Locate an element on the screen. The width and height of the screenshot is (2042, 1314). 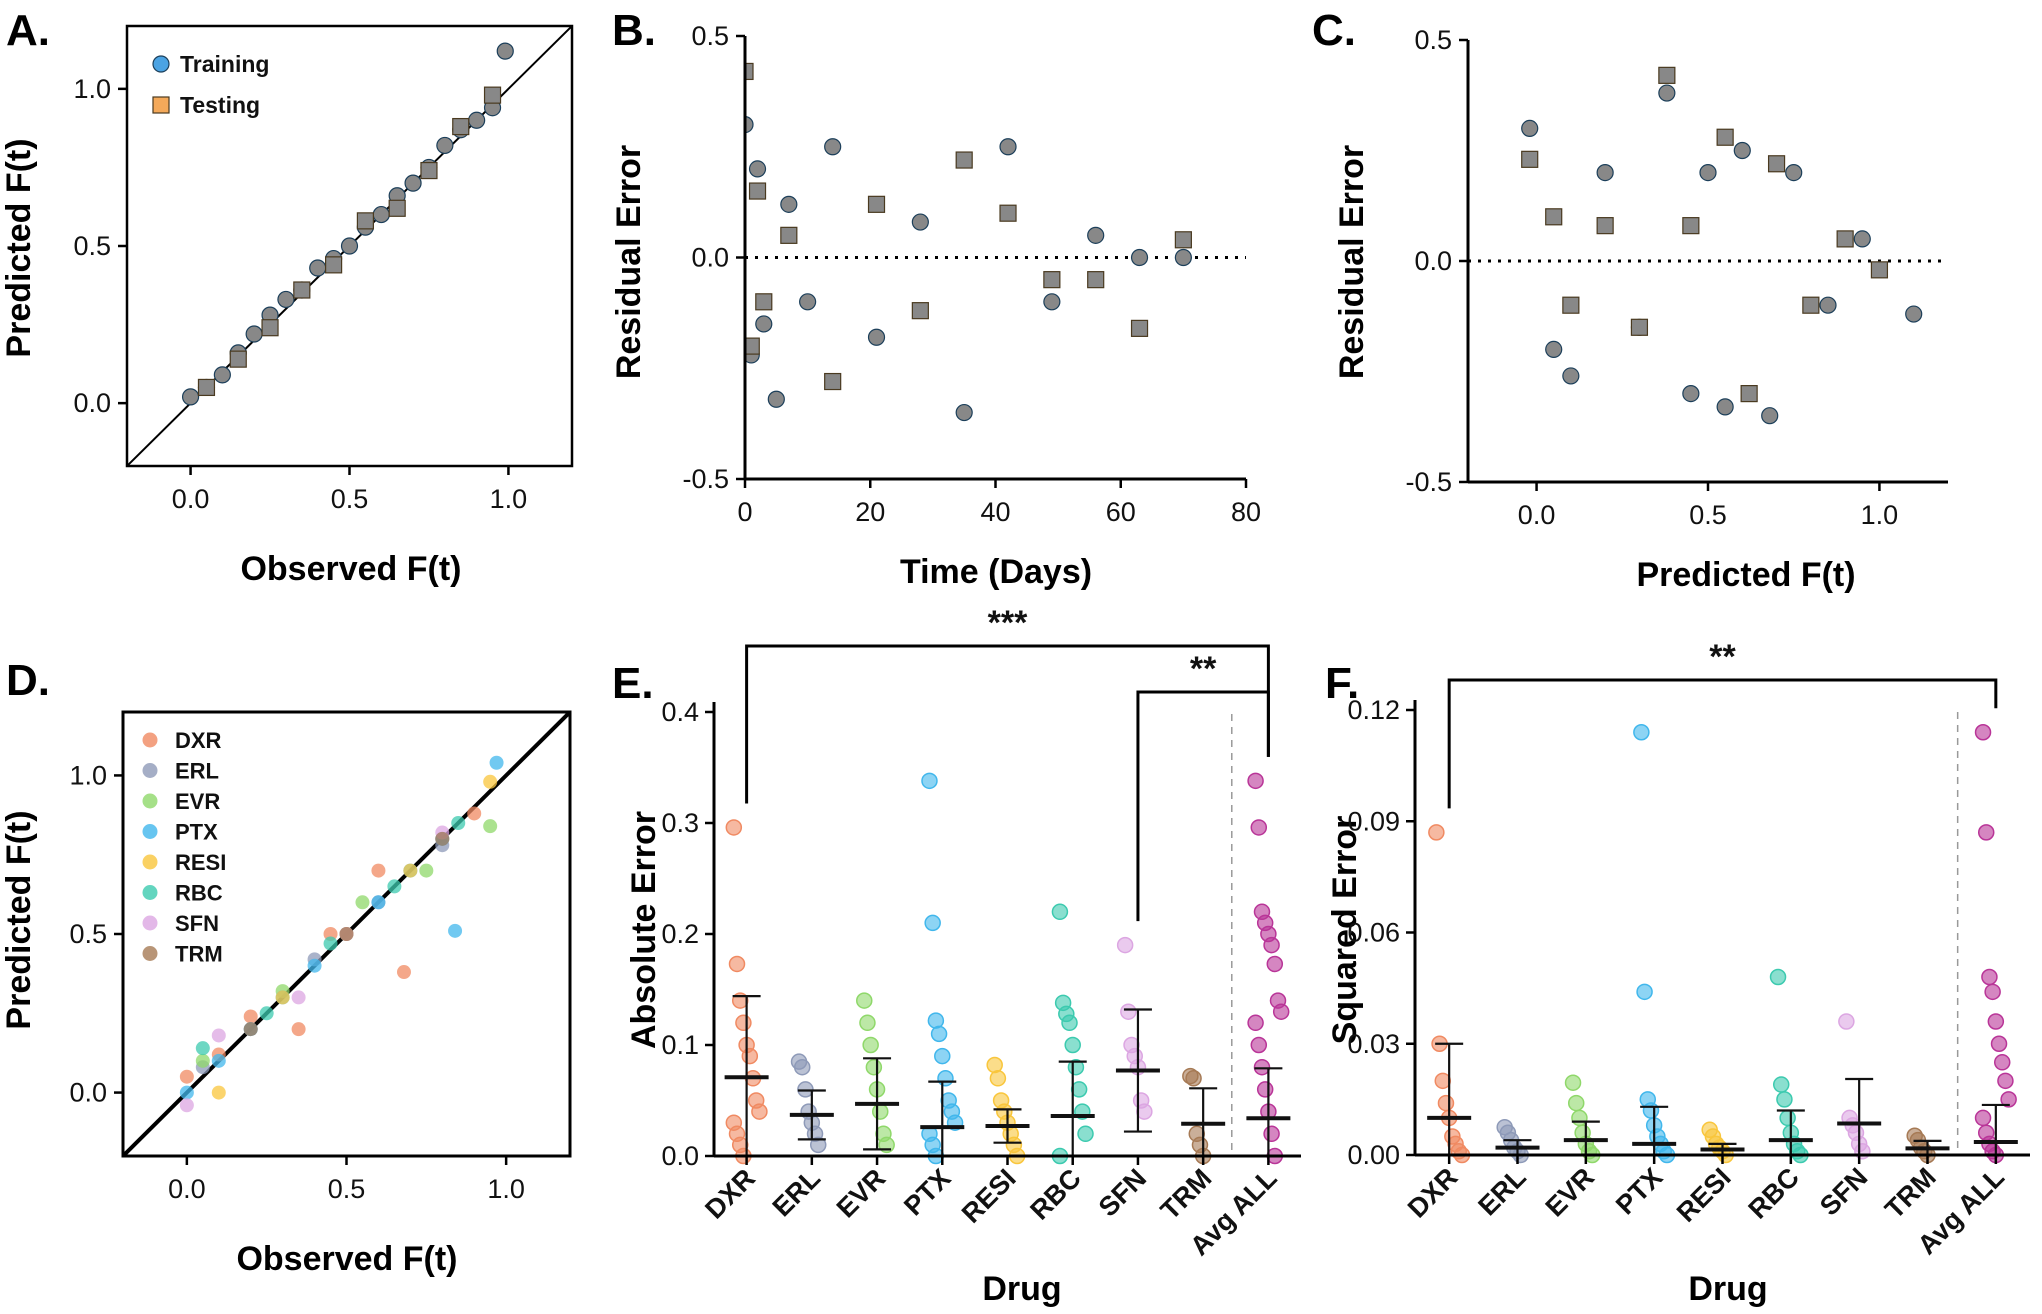
y-axis-title-c: Residual Error is located at coordinates (1352, 262).